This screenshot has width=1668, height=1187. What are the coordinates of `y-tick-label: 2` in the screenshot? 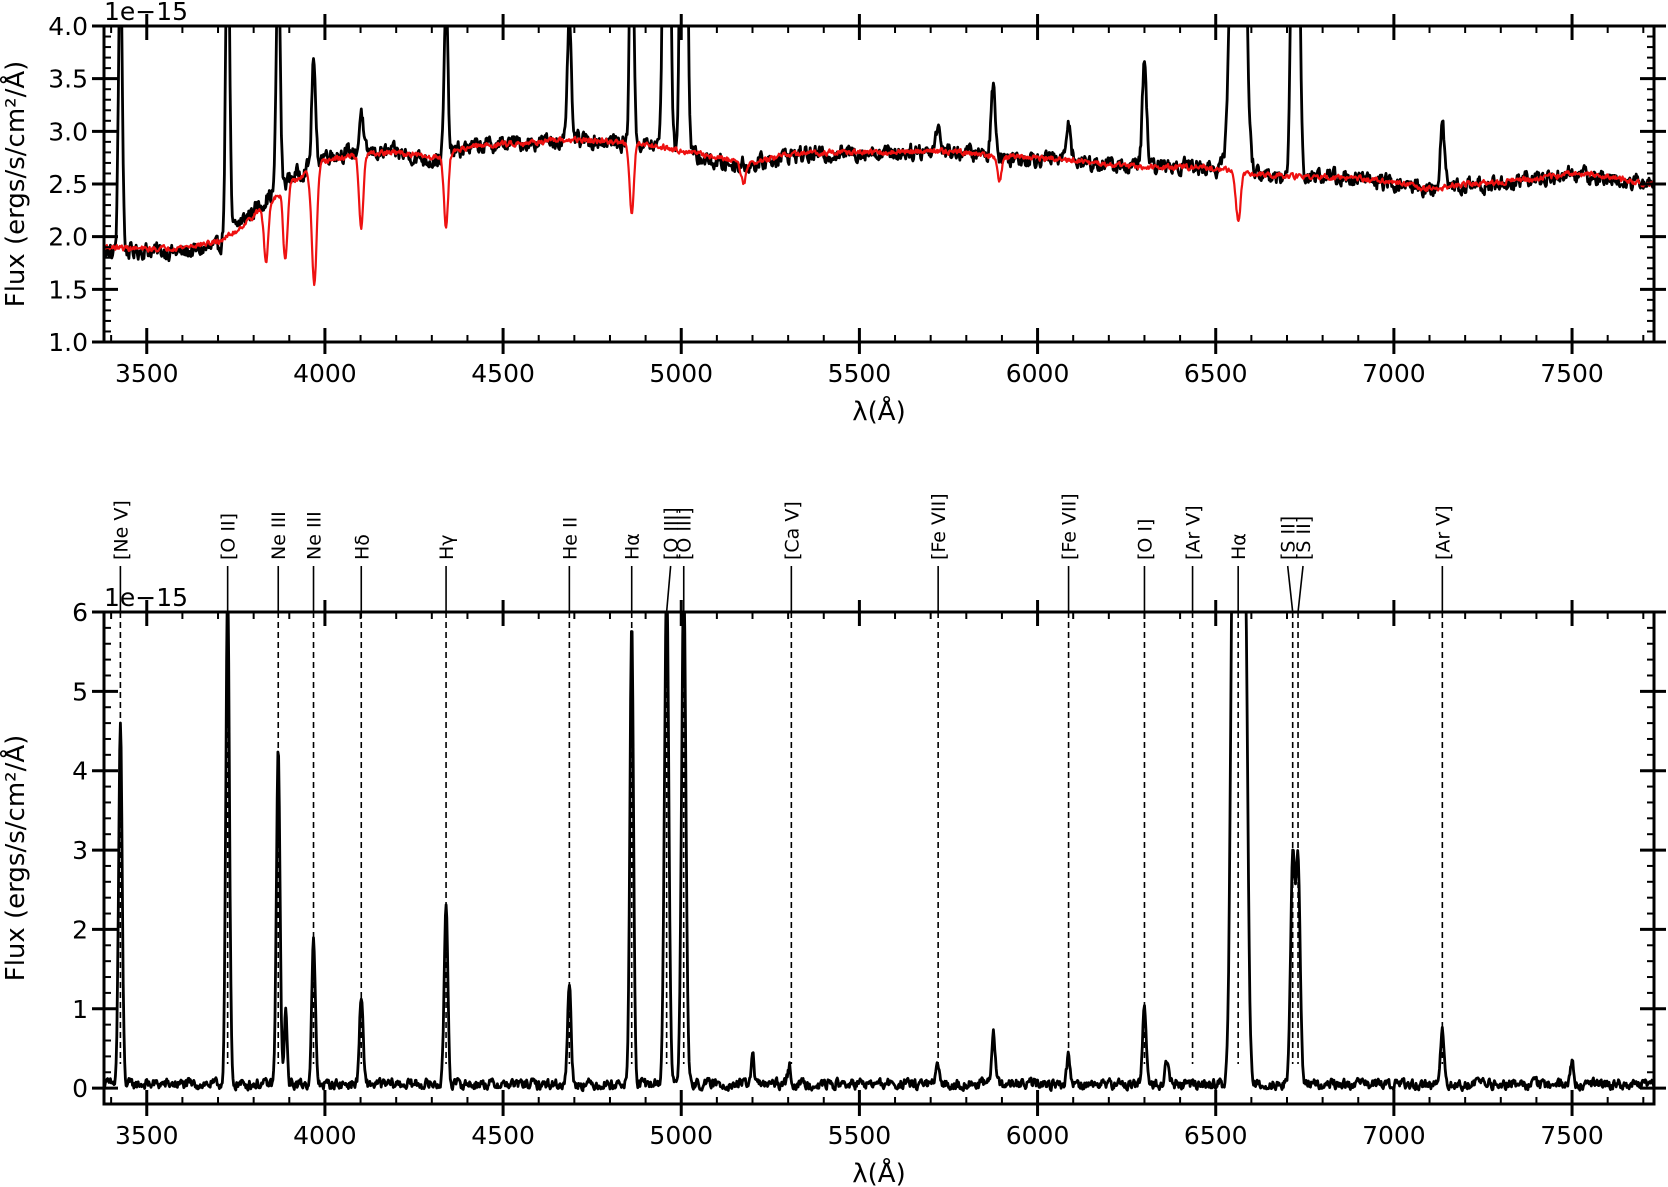 It's located at (80, 929).